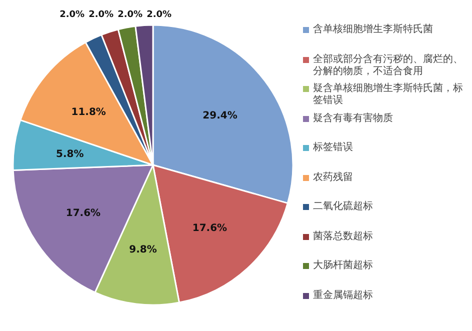 Image resolution: width=472 pixels, height=331 pixels. I want to click on legend-label: 标签错误, so click(333, 148).